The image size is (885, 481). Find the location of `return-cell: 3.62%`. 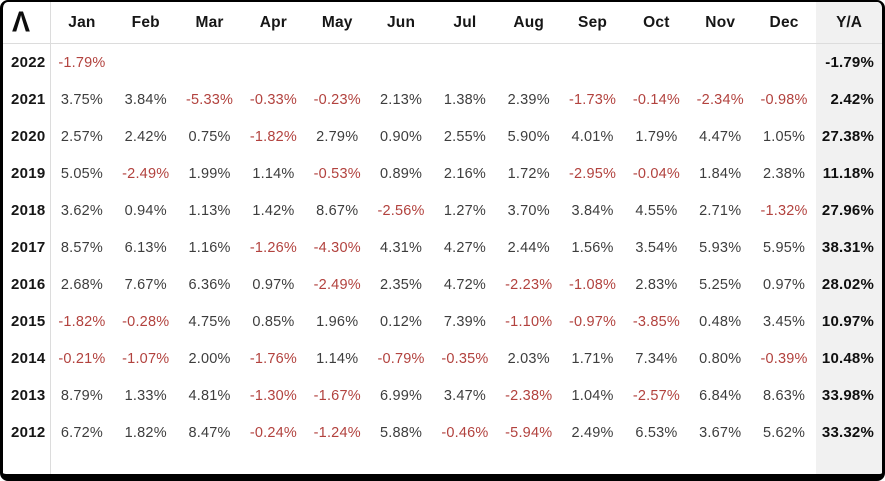

return-cell: 3.62% is located at coordinates (81, 210).